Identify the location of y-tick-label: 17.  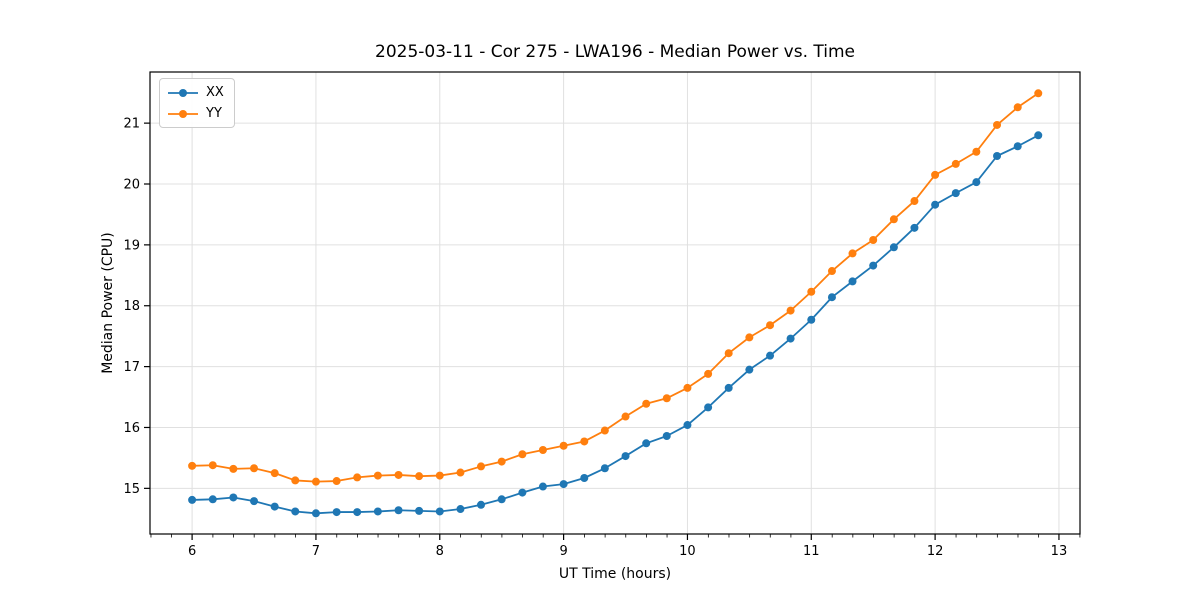
(131, 367).